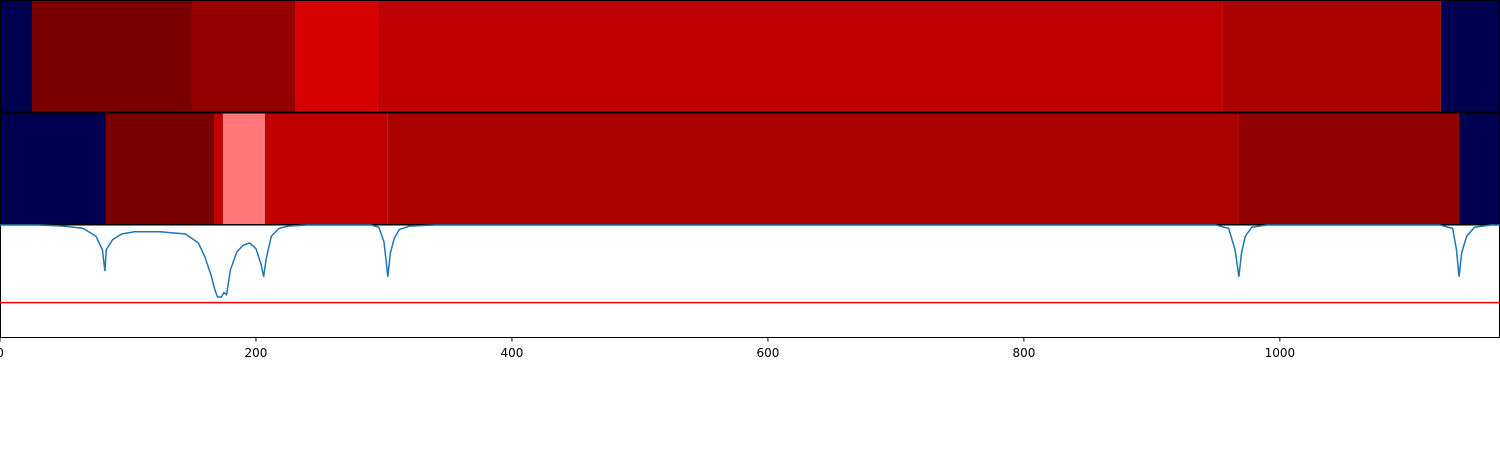 The width and height of the screenshot is (1500, 454). Describe the element at coordinates (767, 353) in the screenshot. I see `x-tick-label: 600` at that location.